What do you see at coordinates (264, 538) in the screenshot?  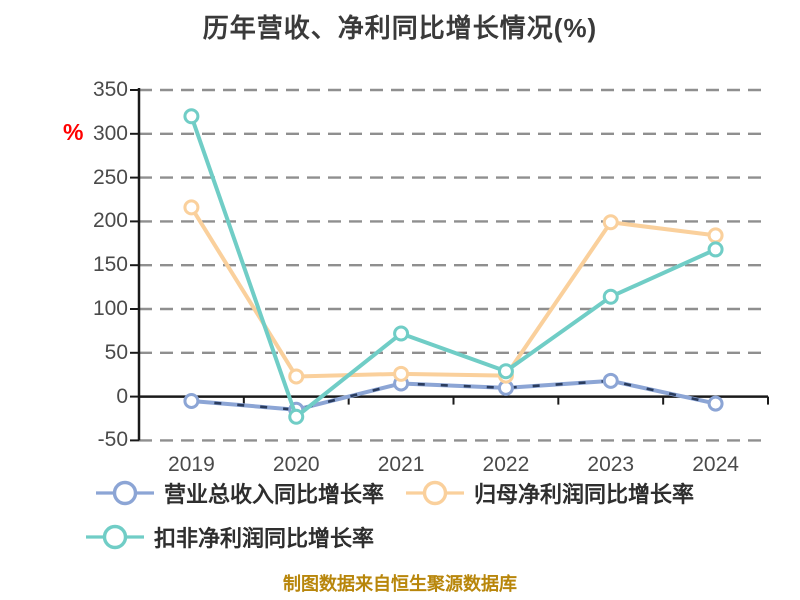 I see `legend-label: 扣非净利润同比增长率` at bounding box center [264, 538].